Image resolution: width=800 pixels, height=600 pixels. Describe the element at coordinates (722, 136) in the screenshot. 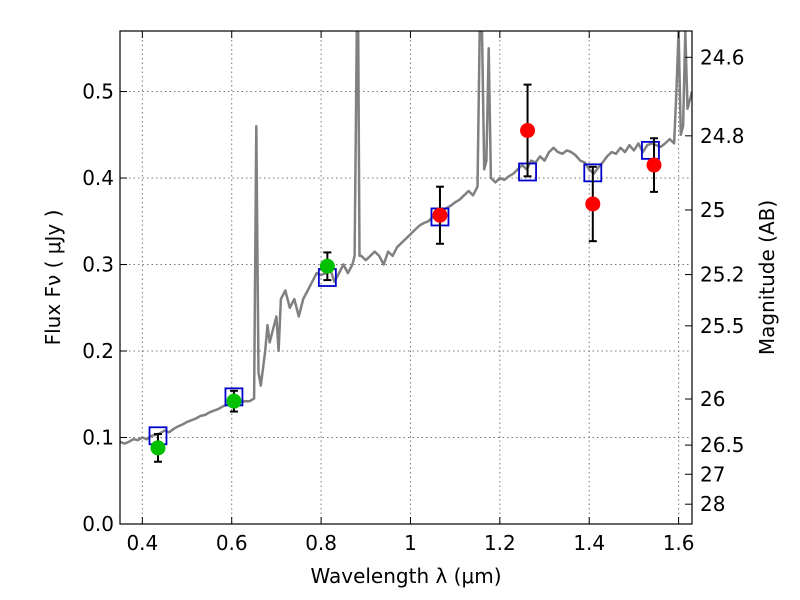

I see `y2-tick-label: 24.8` at that location.